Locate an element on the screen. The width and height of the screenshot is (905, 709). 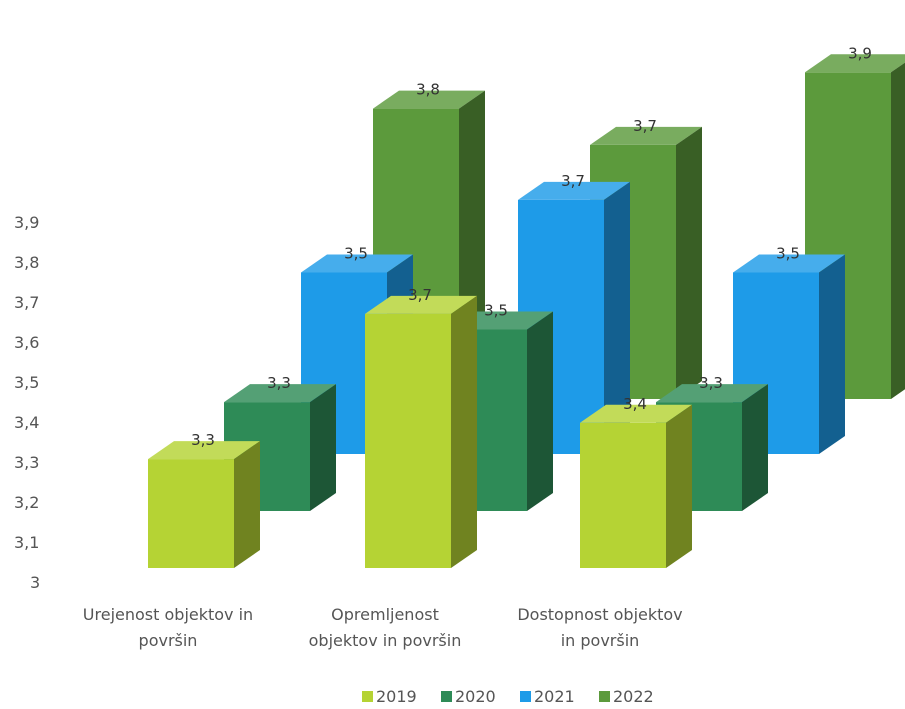
legend-label: 2019 is located at coordinates (396, 696).